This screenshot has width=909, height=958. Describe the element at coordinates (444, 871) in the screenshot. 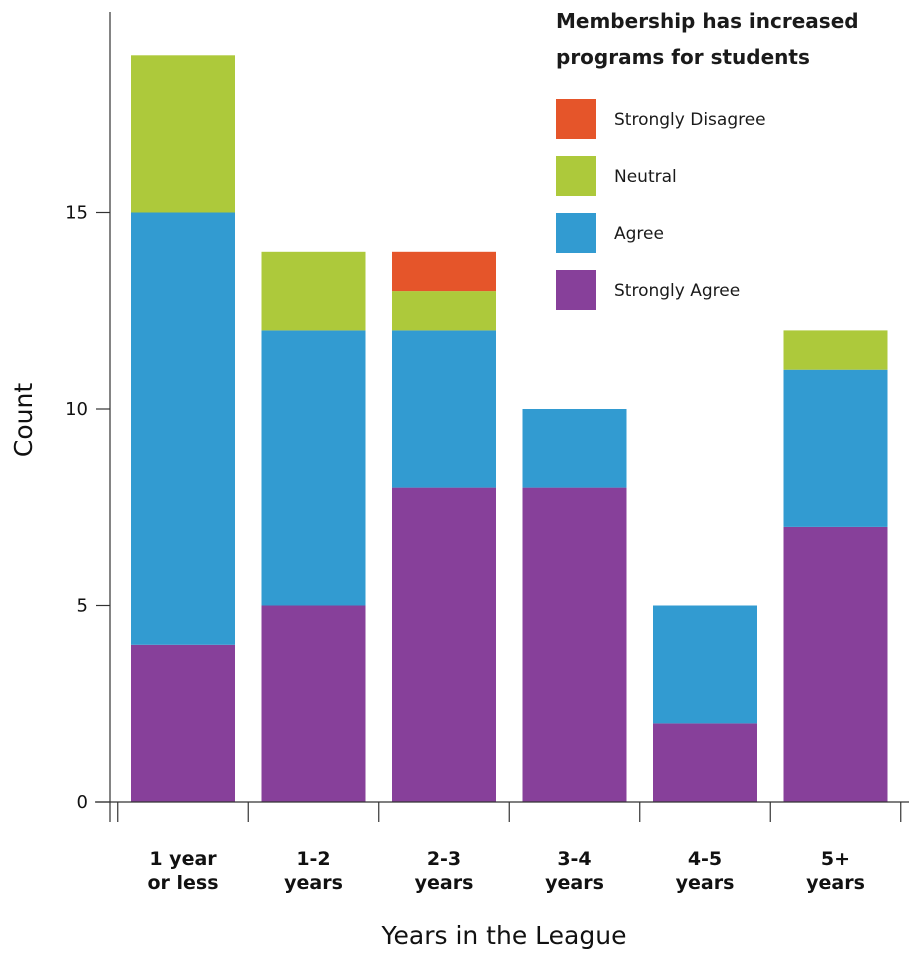

I see `x-tick-label: 2-3 years` at that location.